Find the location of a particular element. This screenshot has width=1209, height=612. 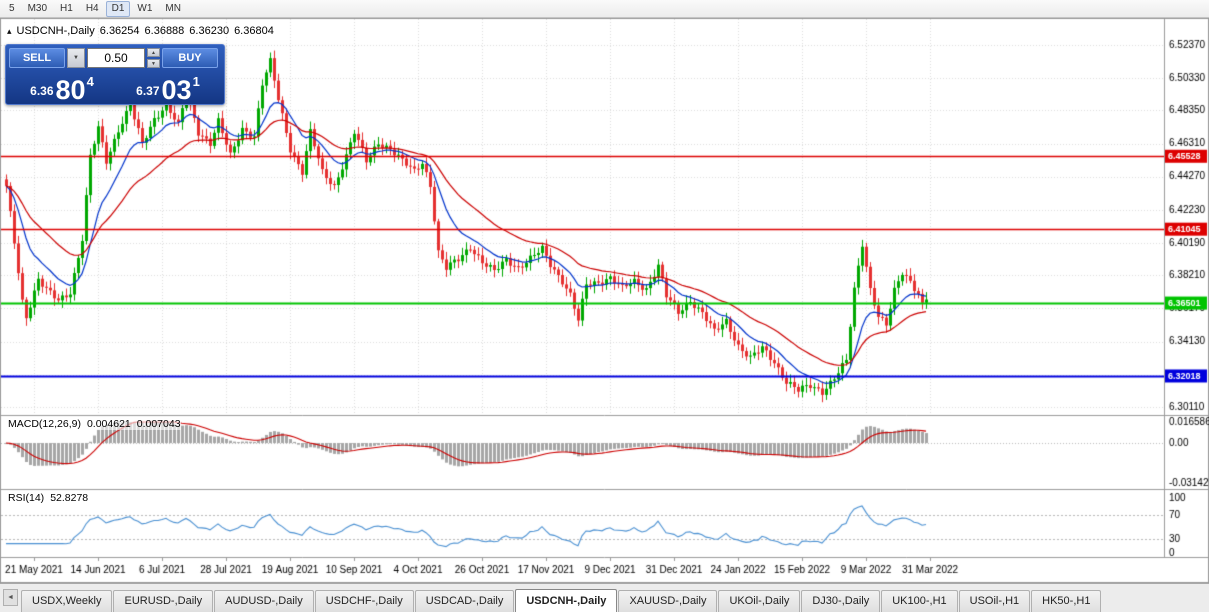

lot-spinner: ▲ ▼ is located at coordinates (153, 58).